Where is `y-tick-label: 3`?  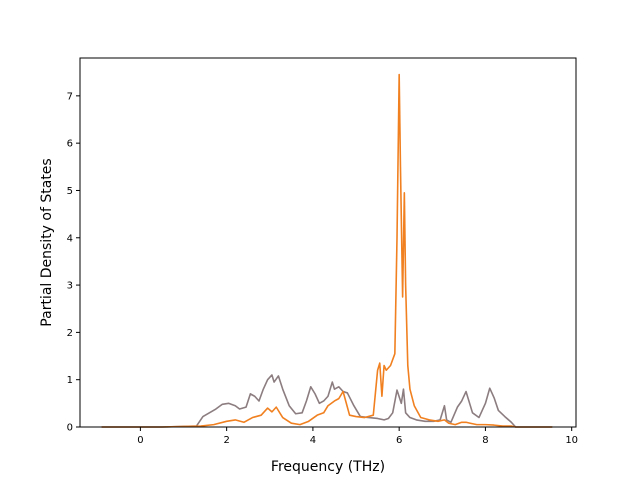
y-tick-label: 3 is located at coordinates (70, 286).